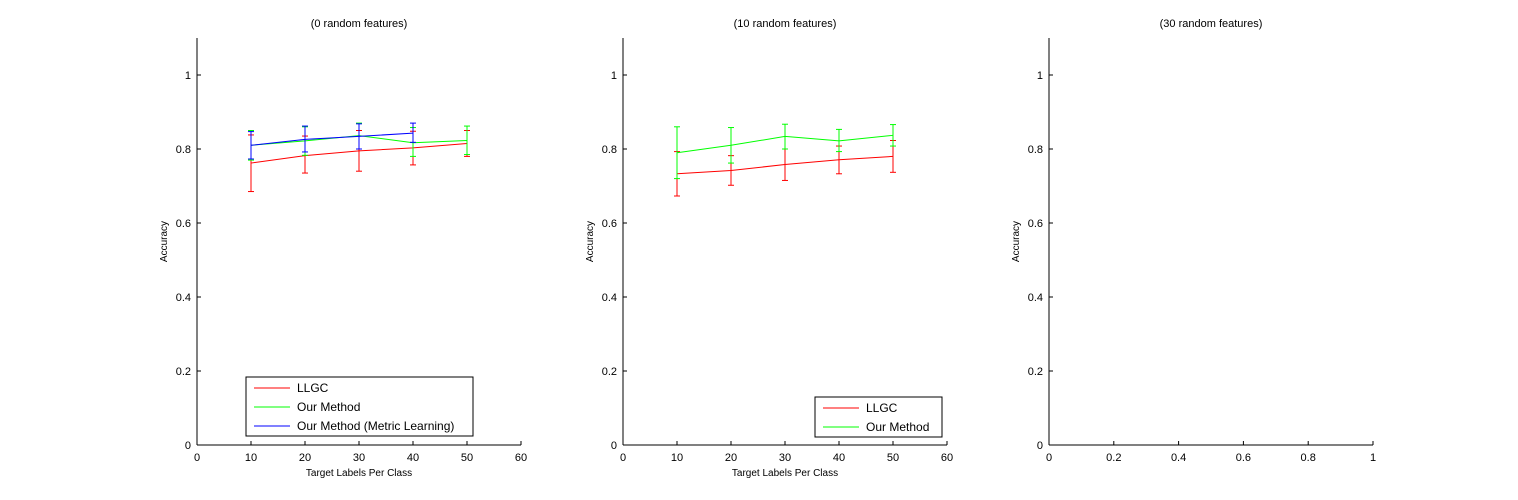  I want to click on series-line, so click(332, 139).